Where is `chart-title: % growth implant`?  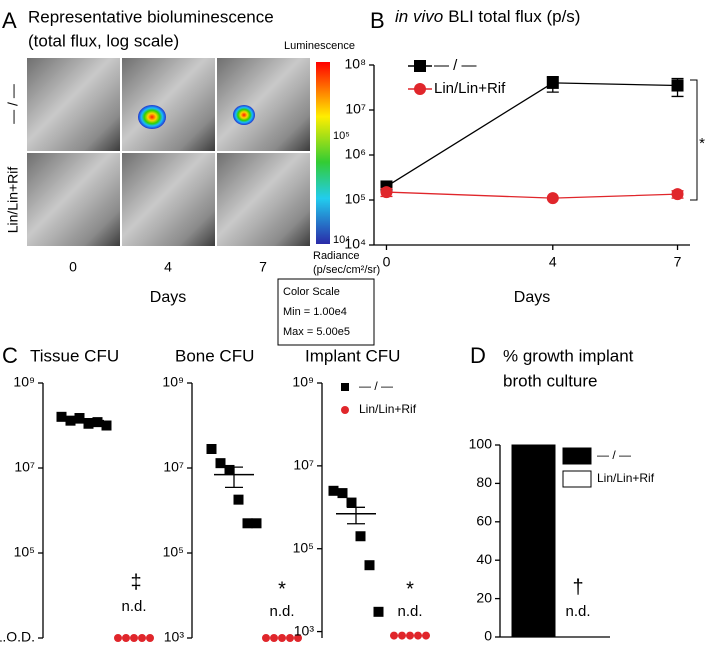 chart-title: % growth implant is located at coordinates (568, 355).